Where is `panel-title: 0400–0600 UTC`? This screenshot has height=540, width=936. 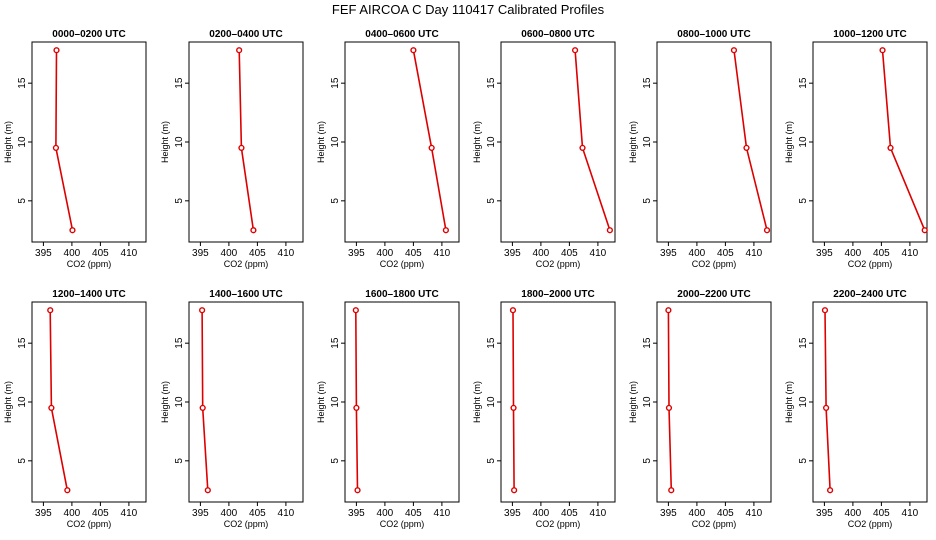 panel-title: 0400–0600 UTC is located at coordinates (401, 34).